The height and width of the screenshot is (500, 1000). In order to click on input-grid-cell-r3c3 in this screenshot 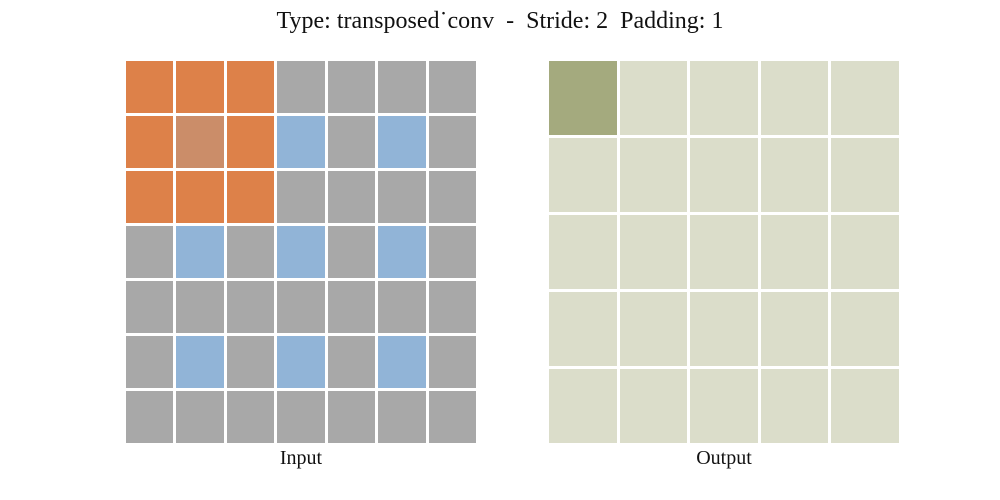, I will do `click(250, 197)`.